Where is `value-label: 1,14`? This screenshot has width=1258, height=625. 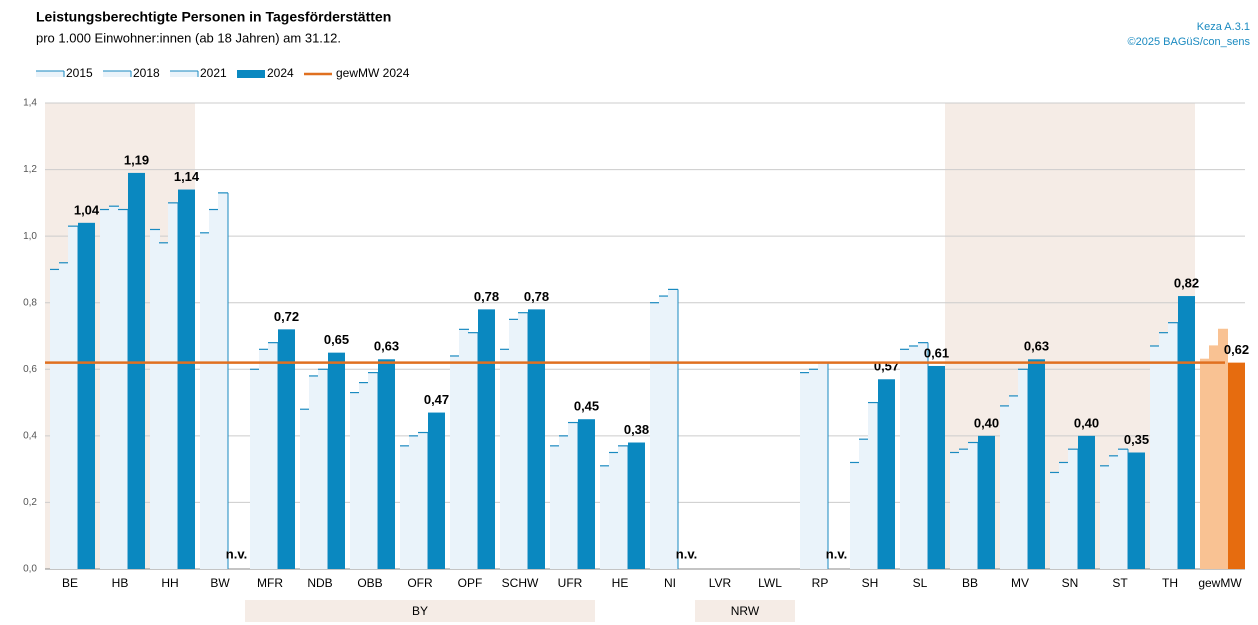
value-label: 1,14 is located at coordinates (187, 176).